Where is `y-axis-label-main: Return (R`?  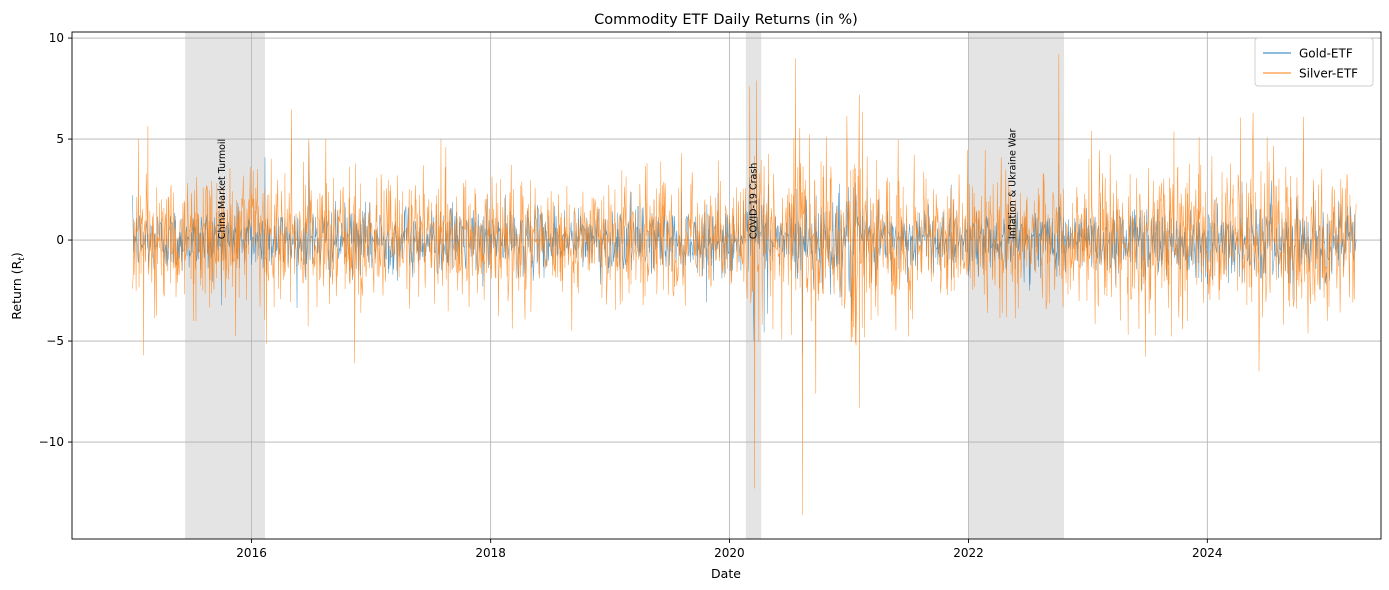 y-axis-label-main: Return (R is located at coordinates (16, 289).